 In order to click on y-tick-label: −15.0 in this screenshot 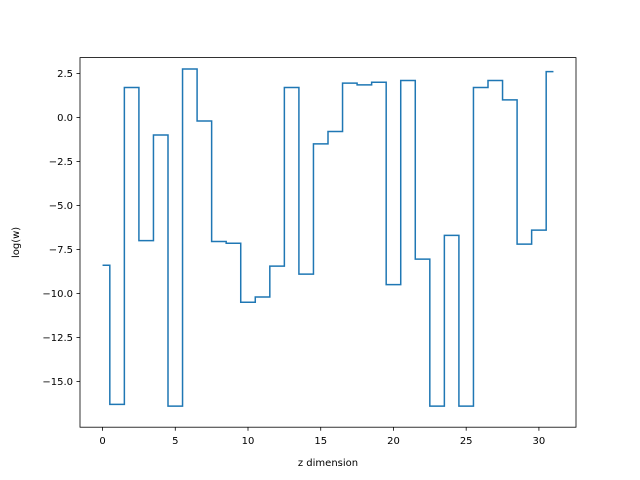, I will do `click(57, 382)`.